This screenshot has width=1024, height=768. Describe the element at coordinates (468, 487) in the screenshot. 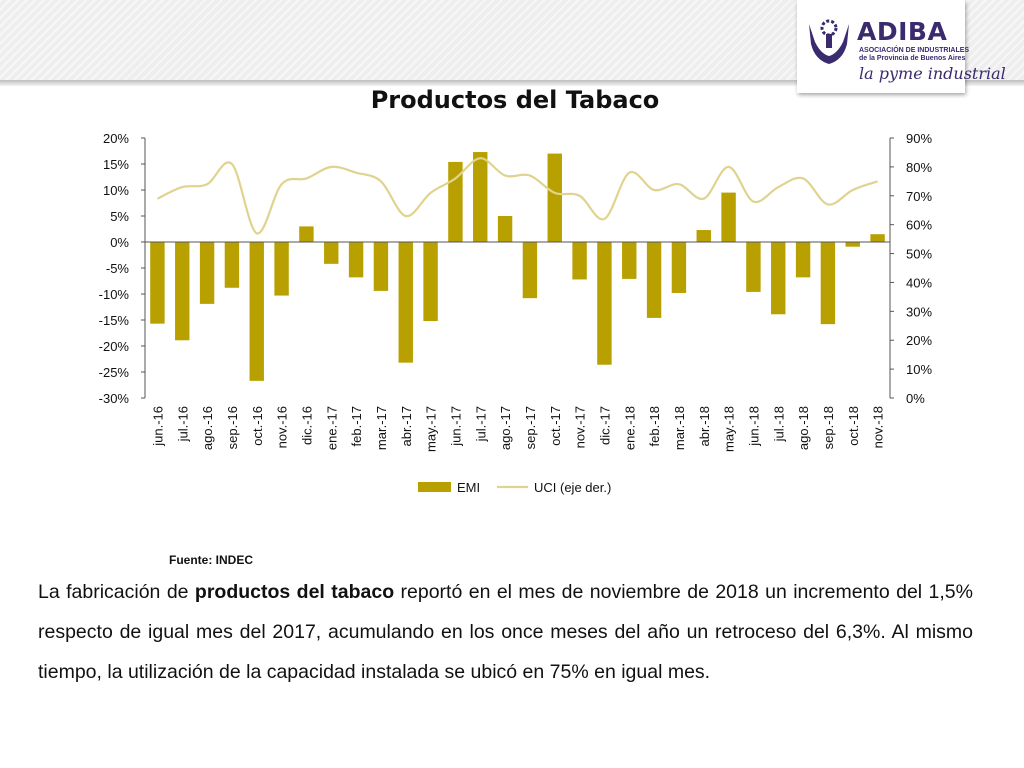

I see `legend-emi-label: EMI` at that location.